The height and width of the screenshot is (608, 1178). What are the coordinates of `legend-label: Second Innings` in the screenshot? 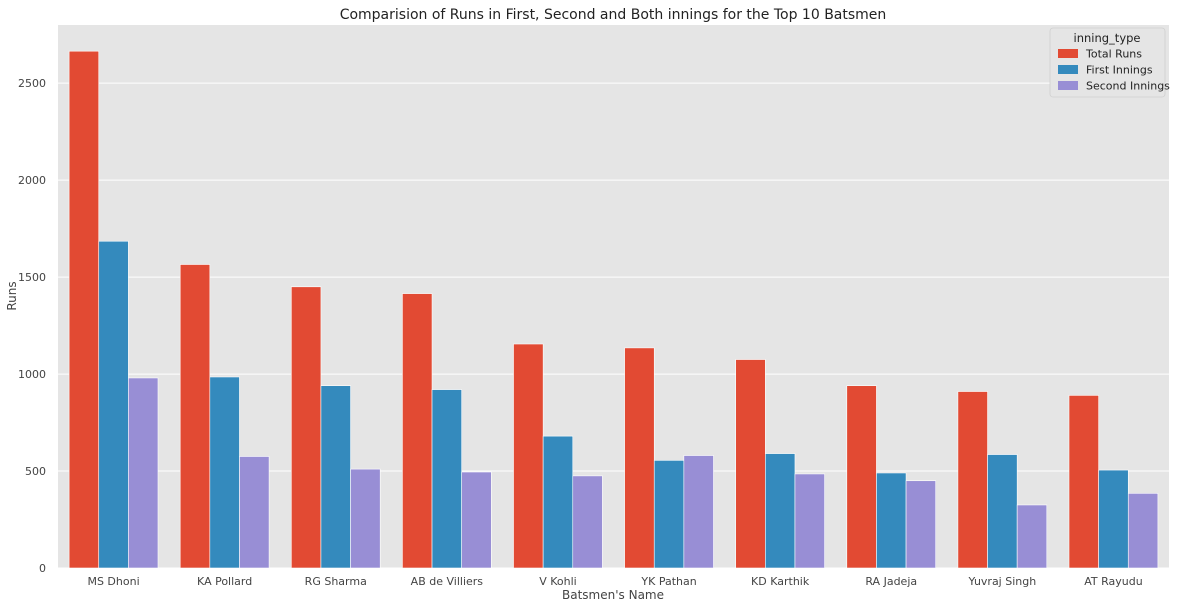 It's located at (1128, 86).